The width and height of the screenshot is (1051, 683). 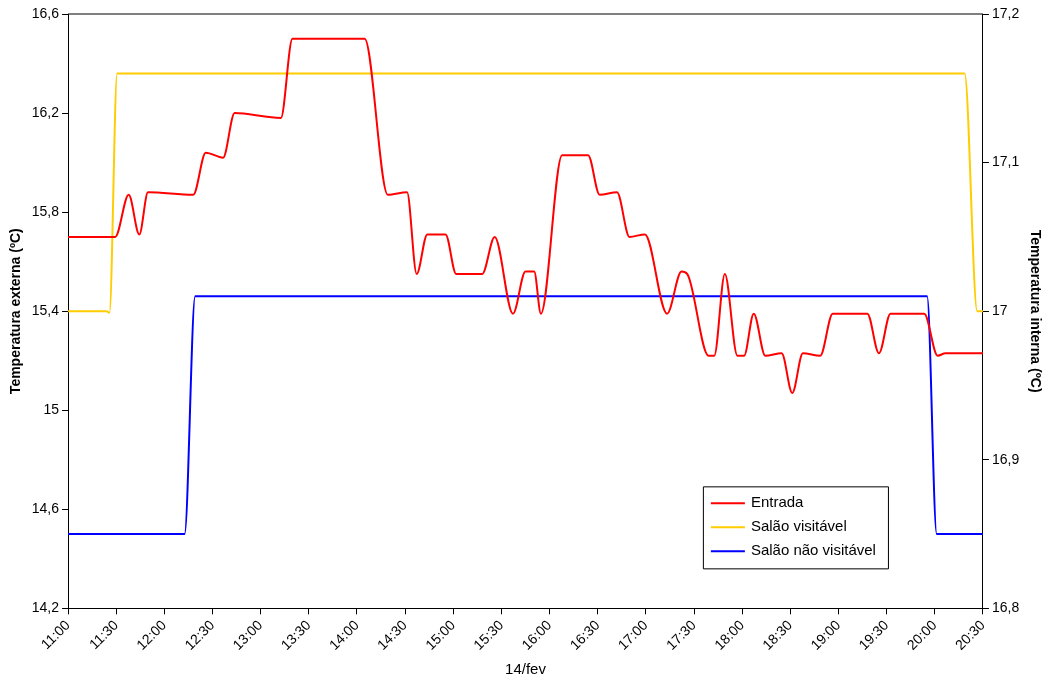 What do you see at coordinates (45, 111) in the screenshot?
I see `y-tick-label: 16,2` at bounding box center [45, 111].